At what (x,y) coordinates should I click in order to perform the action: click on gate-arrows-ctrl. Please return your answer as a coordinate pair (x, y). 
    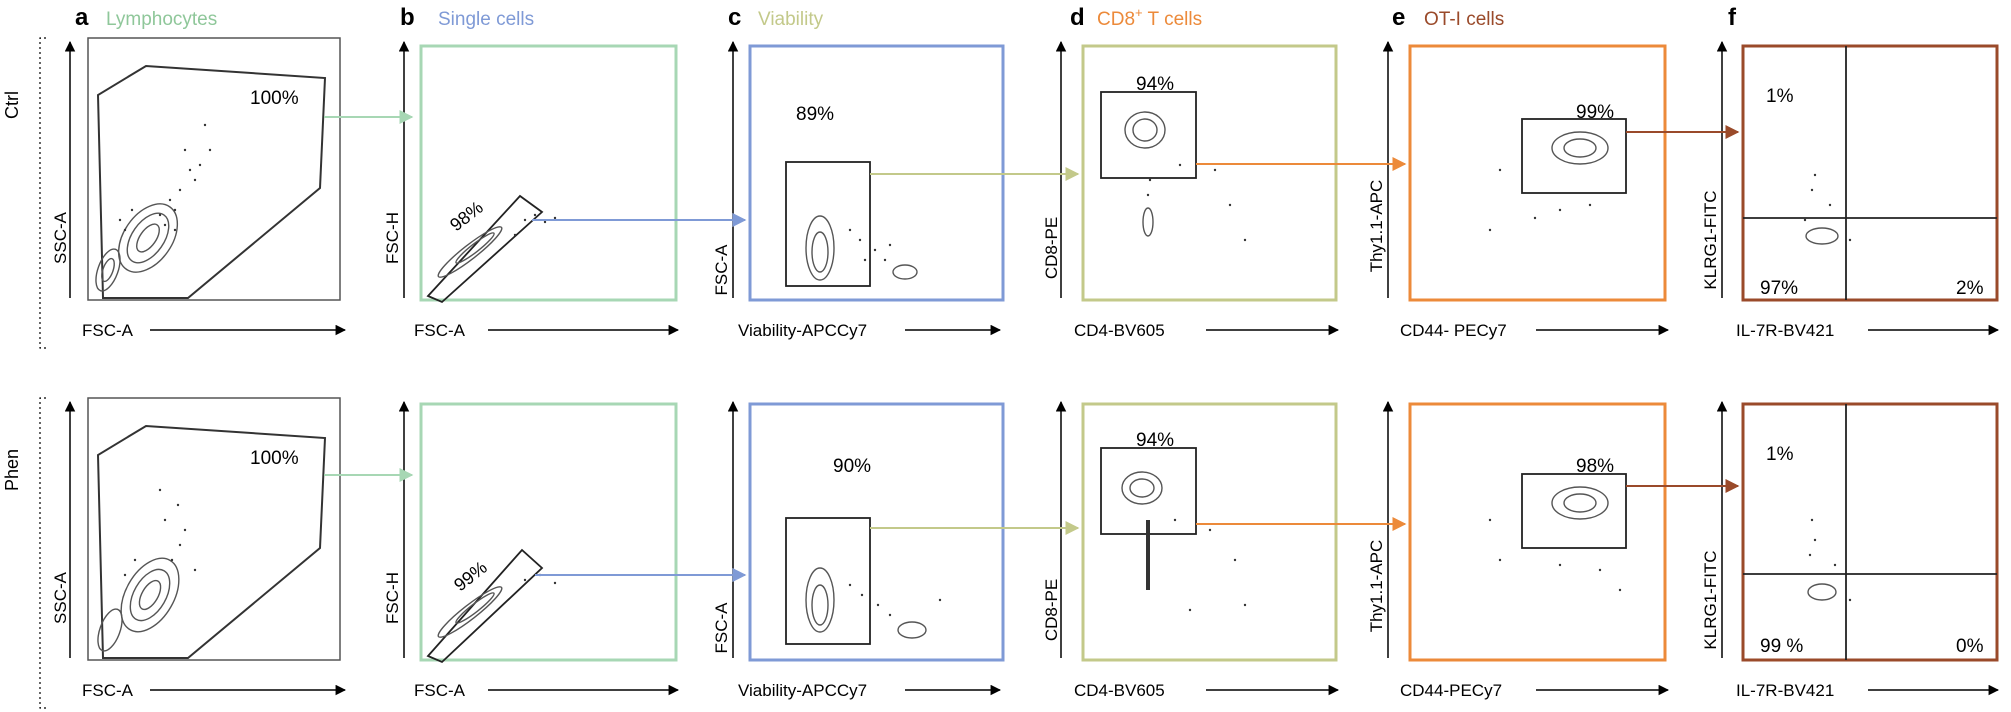
    Looking at the image, I should click on (1032, 168).